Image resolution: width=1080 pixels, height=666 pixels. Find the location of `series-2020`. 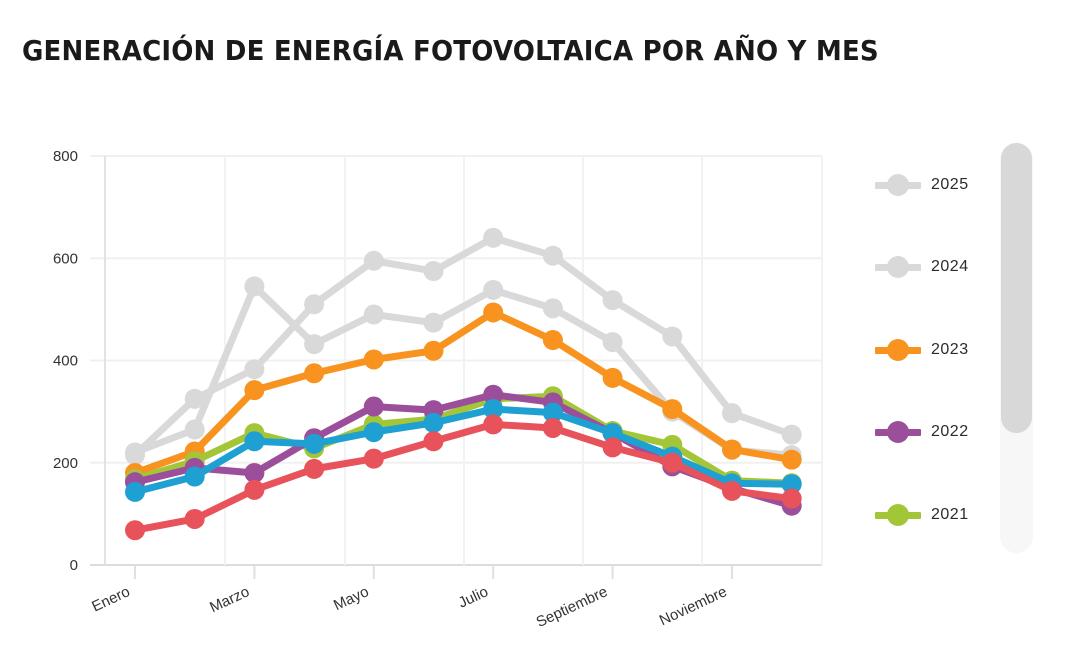

series-2020 is located at coordinates (463, 450).